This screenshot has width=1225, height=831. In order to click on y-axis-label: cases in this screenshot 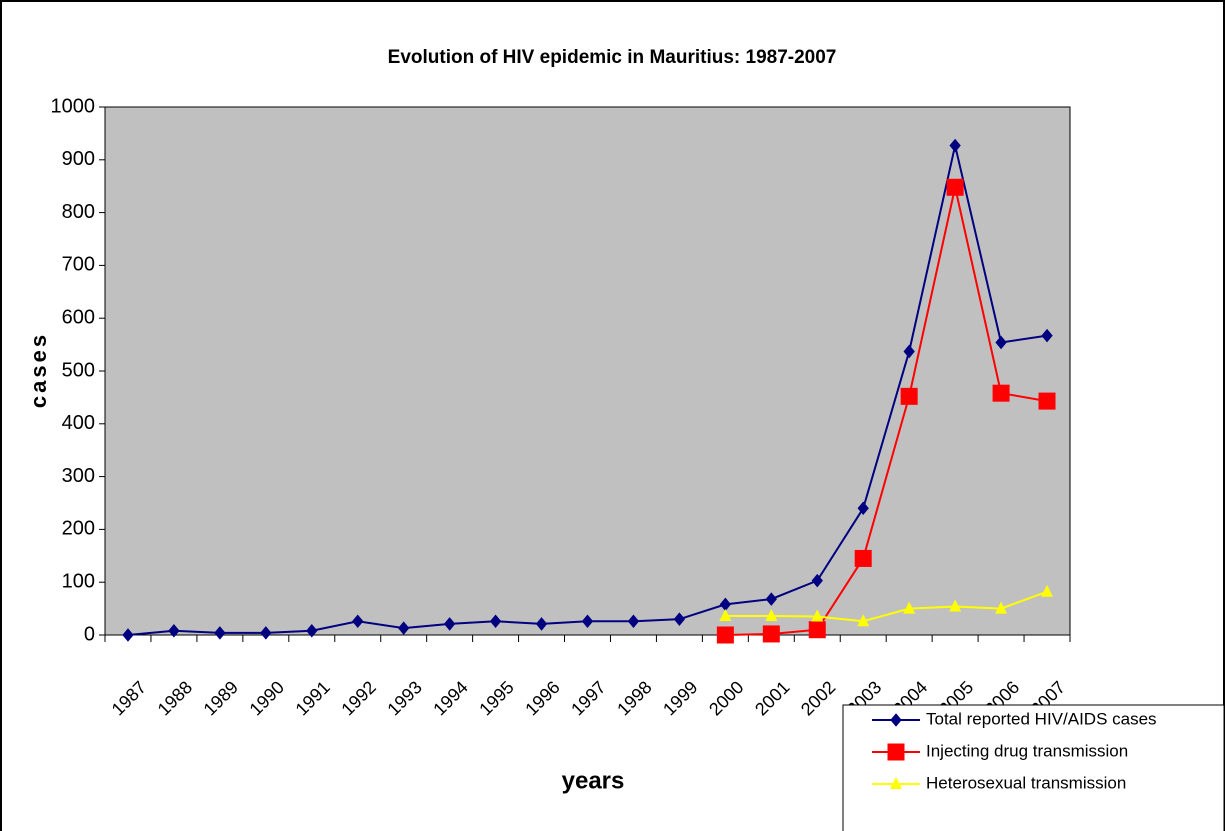, I will do `click(38, 370)`.